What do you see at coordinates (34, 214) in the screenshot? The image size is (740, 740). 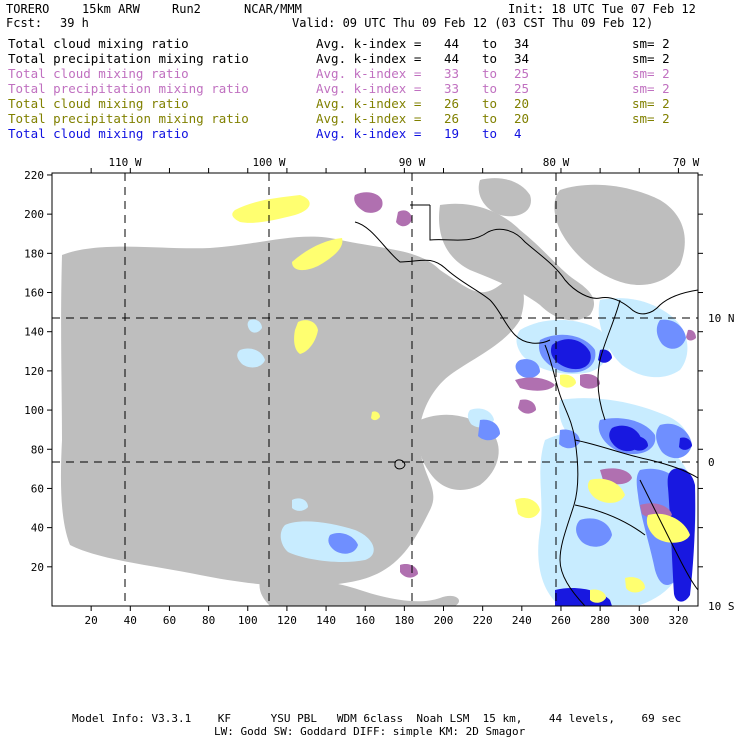 I see `y-tick-label: 200` at bounding box center [34, 214].